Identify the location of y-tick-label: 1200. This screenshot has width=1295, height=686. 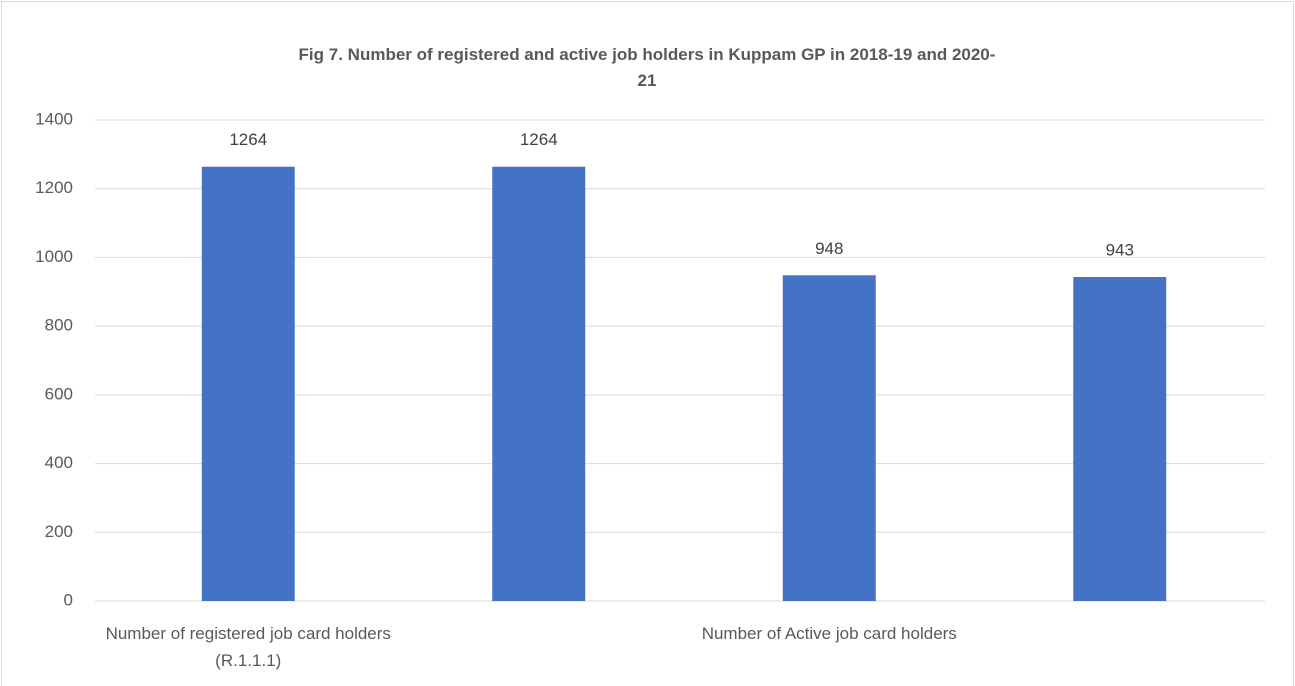
(54, 187).